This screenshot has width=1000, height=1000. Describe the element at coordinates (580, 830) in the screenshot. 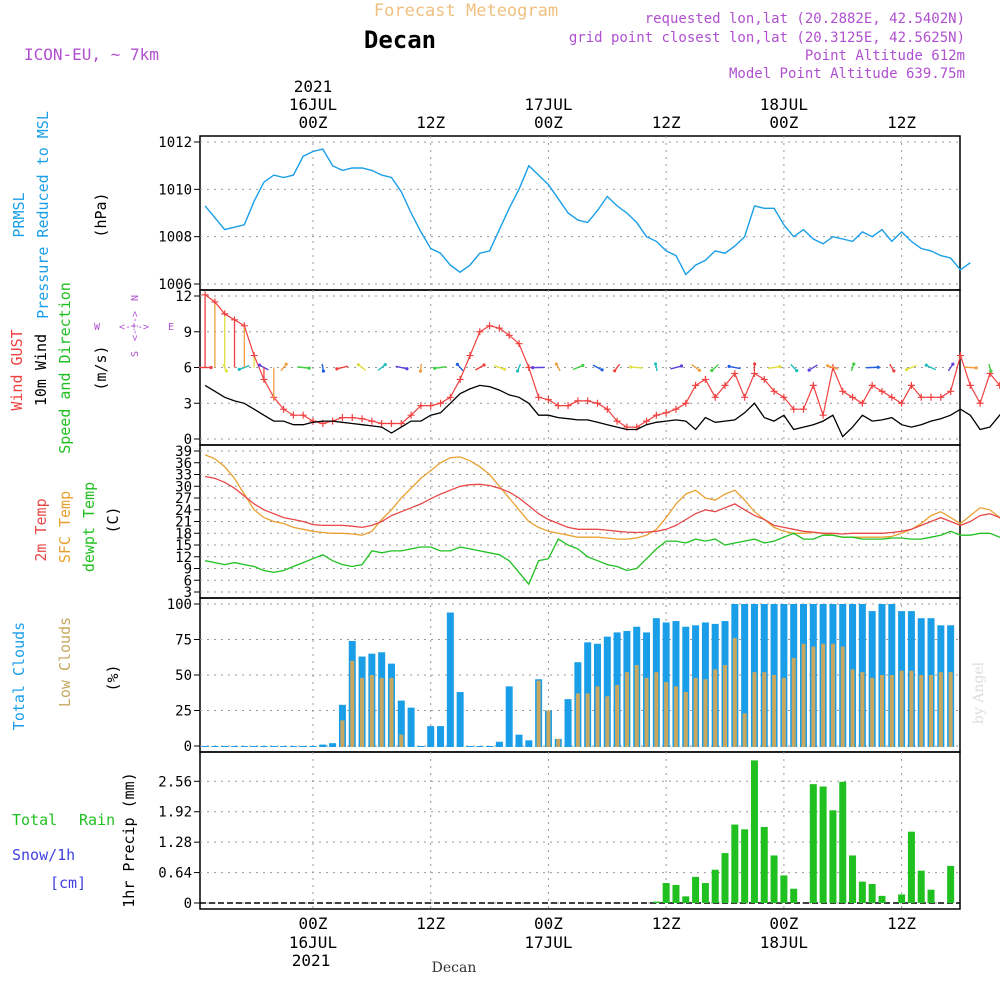

I see `precip-frame` at that location.